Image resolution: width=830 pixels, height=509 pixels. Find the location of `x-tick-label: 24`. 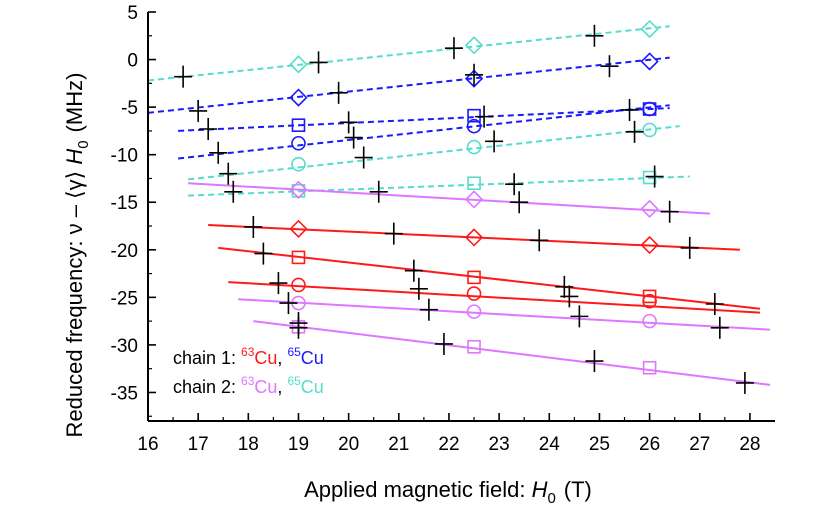

x-tick-label: 24 is located at coordinates (550, 444).